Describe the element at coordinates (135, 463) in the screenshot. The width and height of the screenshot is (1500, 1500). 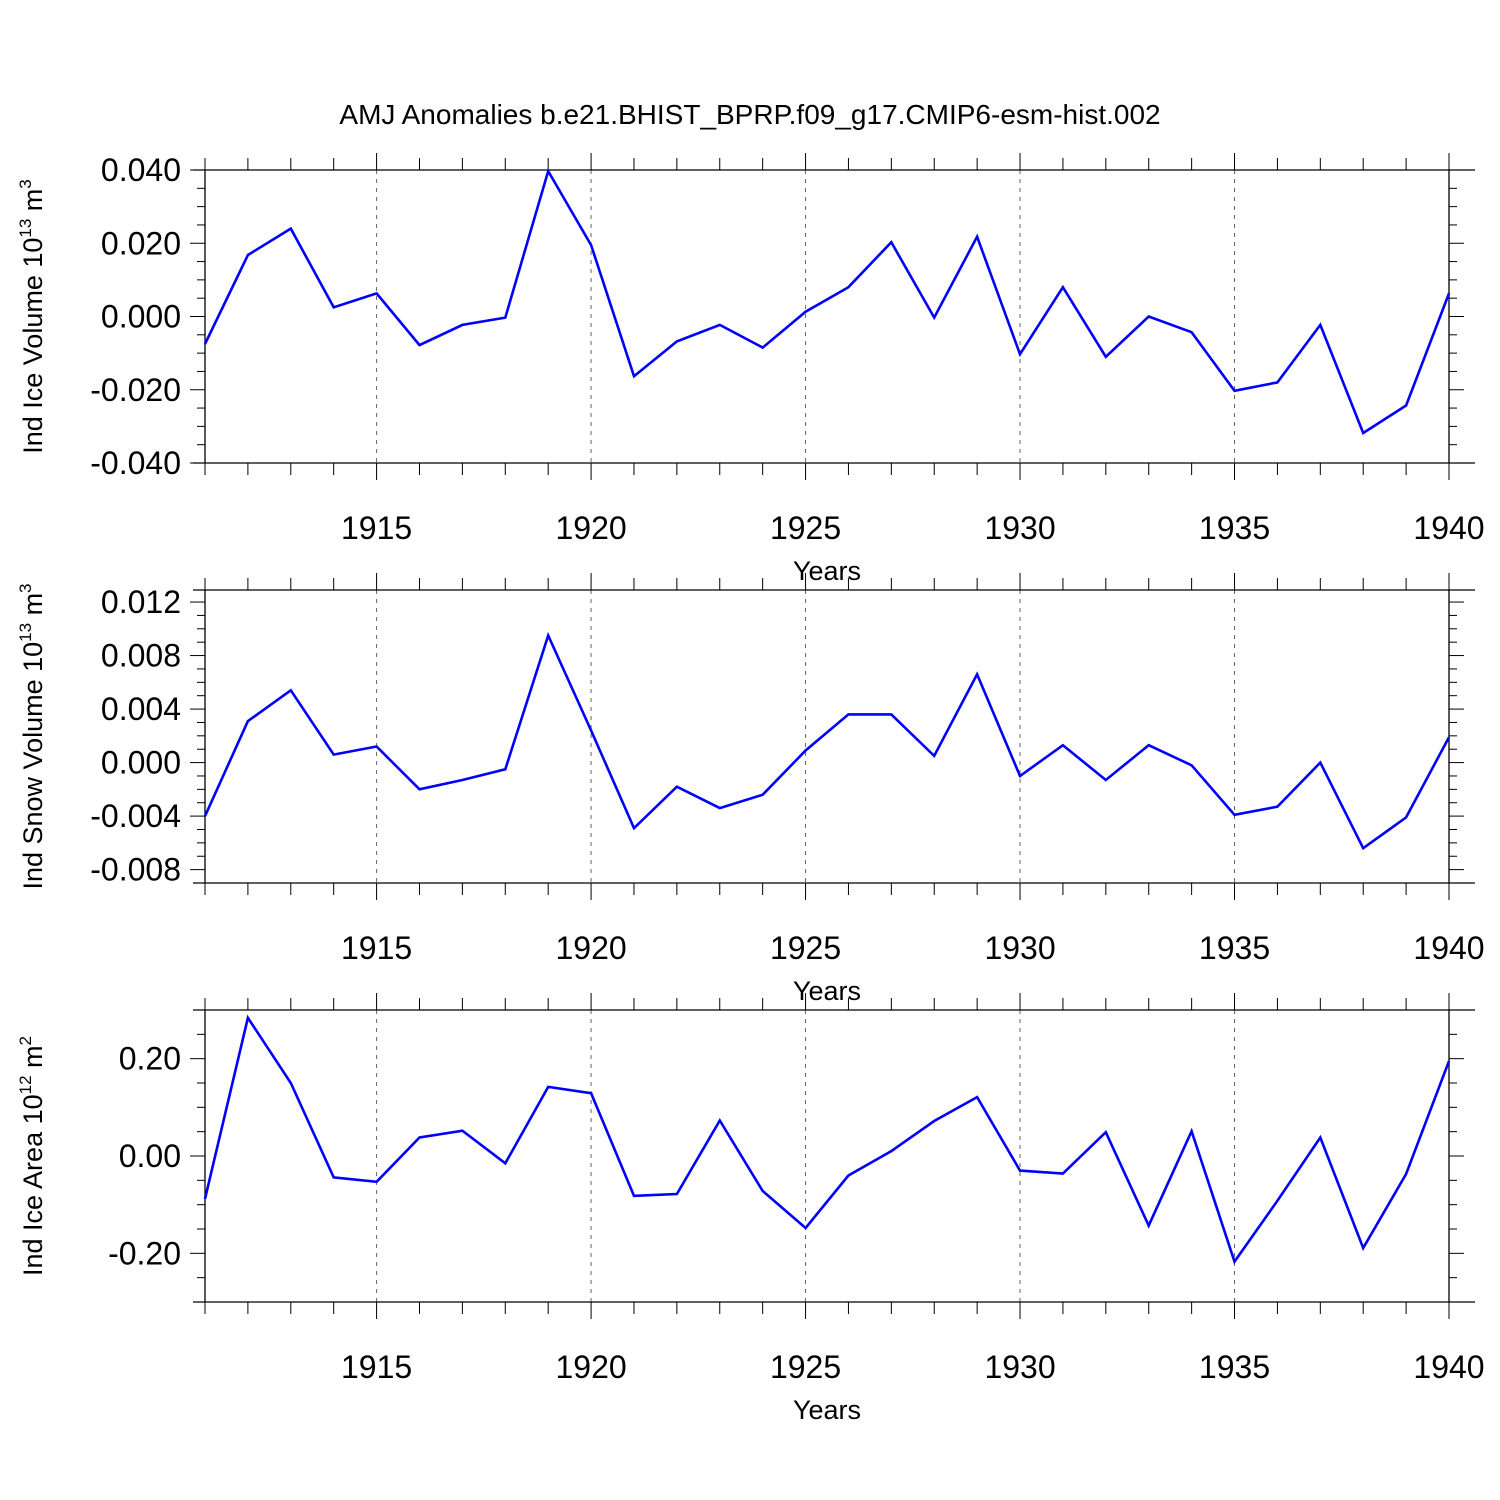
I see `y-tick-label: -0.040` at that location.